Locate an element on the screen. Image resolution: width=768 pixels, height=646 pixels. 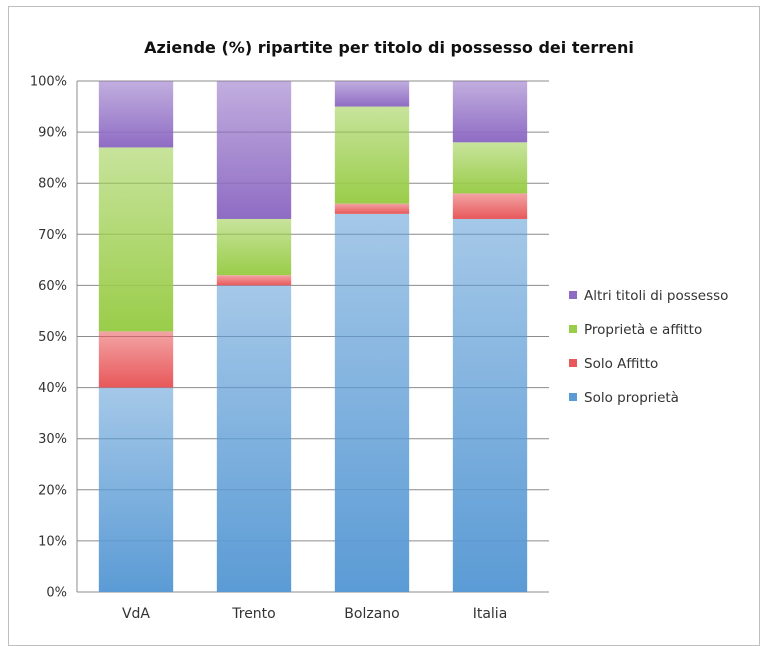
x-tick-label: Bolzano is located at coordinates (371, 614).